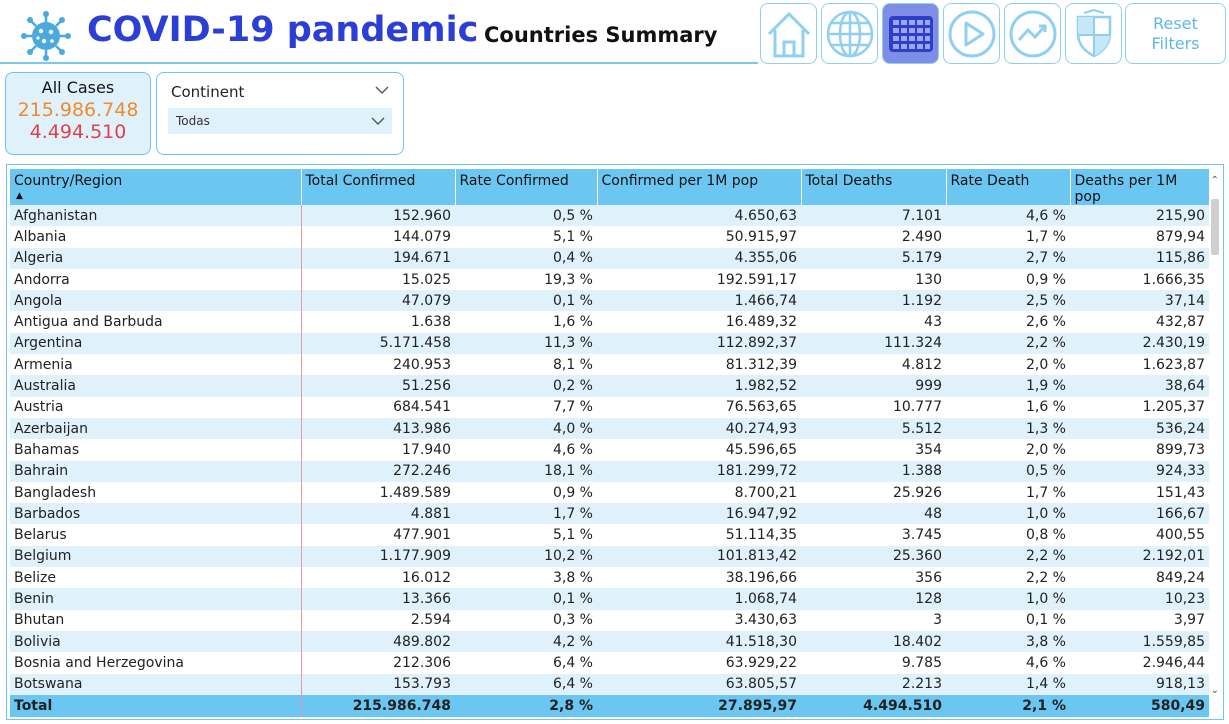 Image resolution: width=1229 pixels, height=724 pixels. Describe the element at coordinates (699, 620) in the screenshot. I see `table-cell: 3.430,63` at that location.